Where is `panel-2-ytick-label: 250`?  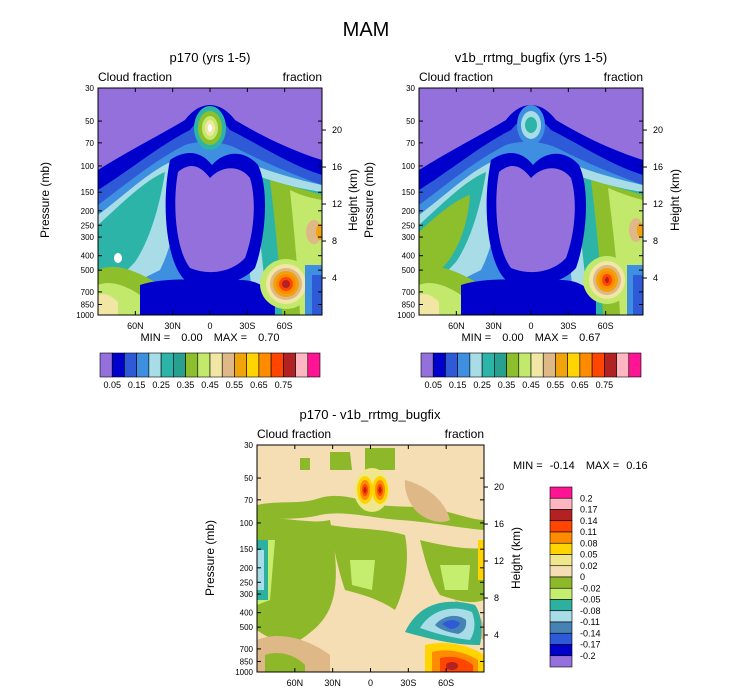 panel-2-ytick-label: 250 is located at coordinates (409, 225).